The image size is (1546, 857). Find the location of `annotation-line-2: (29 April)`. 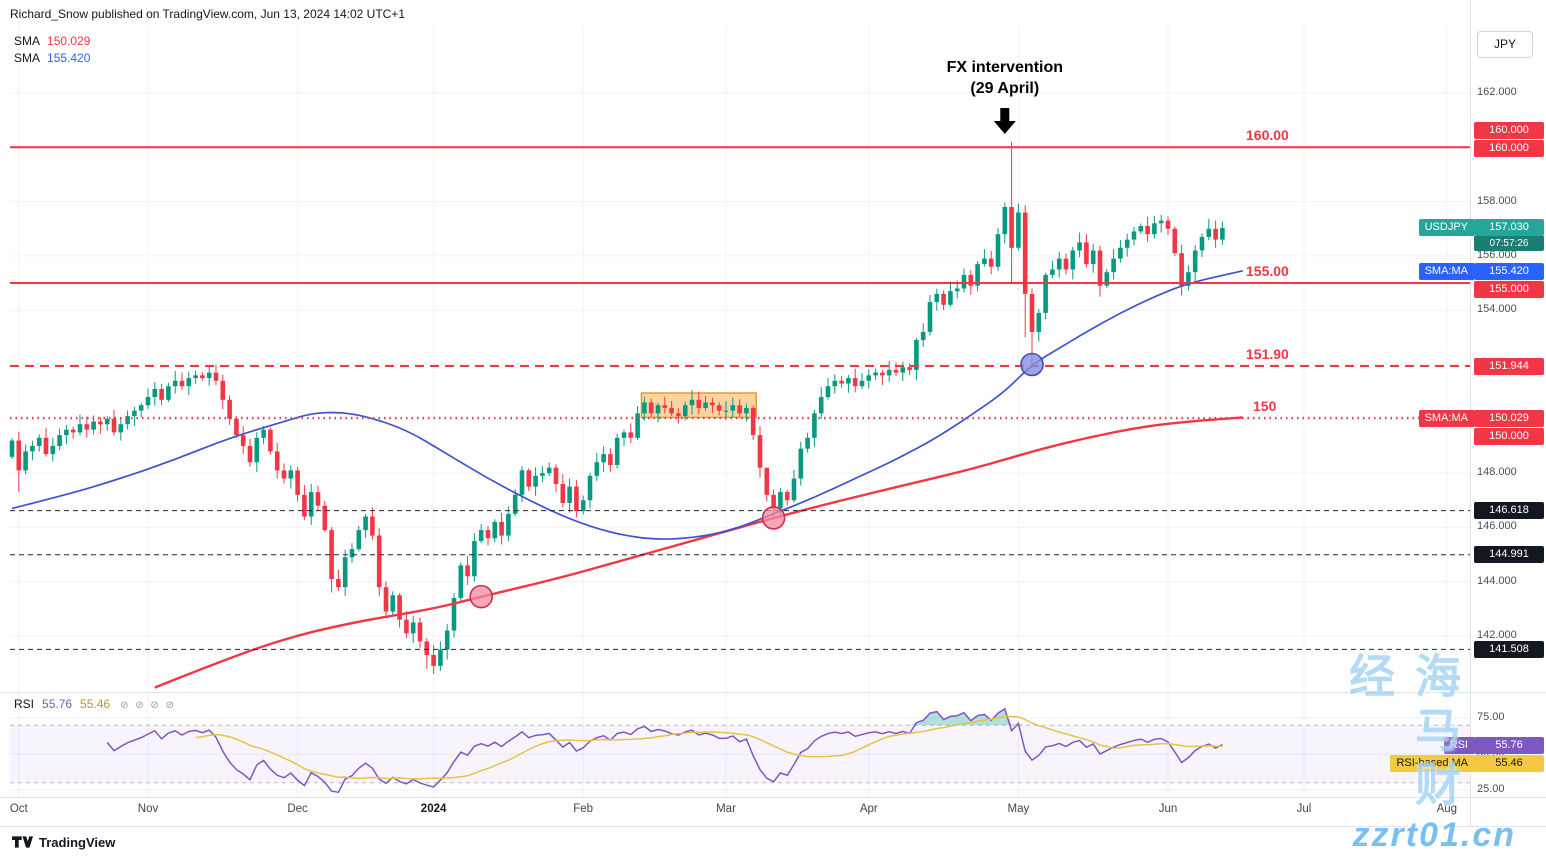

annotation-line-2: (29 April) is located at coordinates (1005, 88).